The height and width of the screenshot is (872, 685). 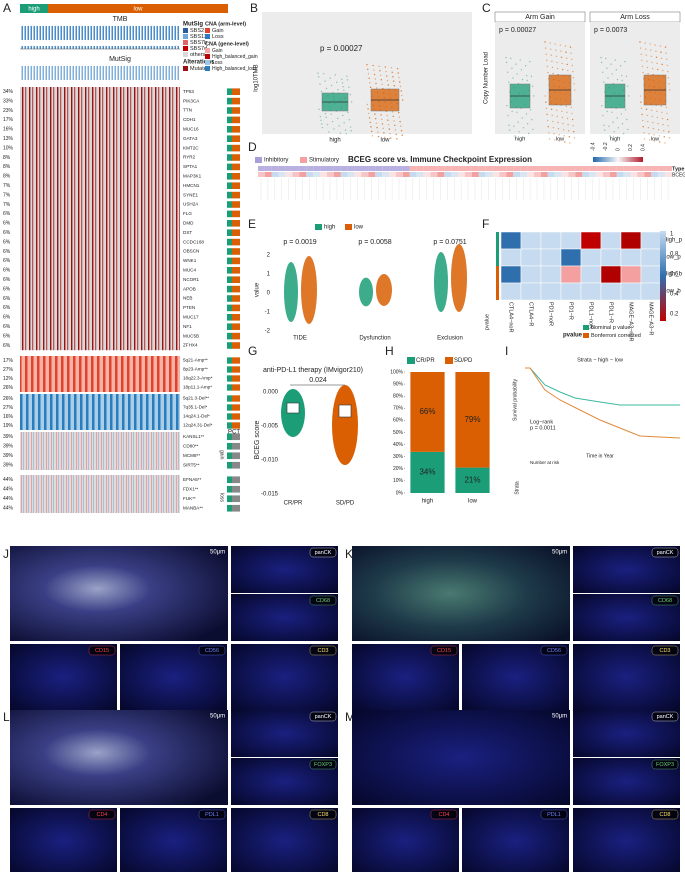 I want to click on label: EFNA5**, so click(x=192, y=479).